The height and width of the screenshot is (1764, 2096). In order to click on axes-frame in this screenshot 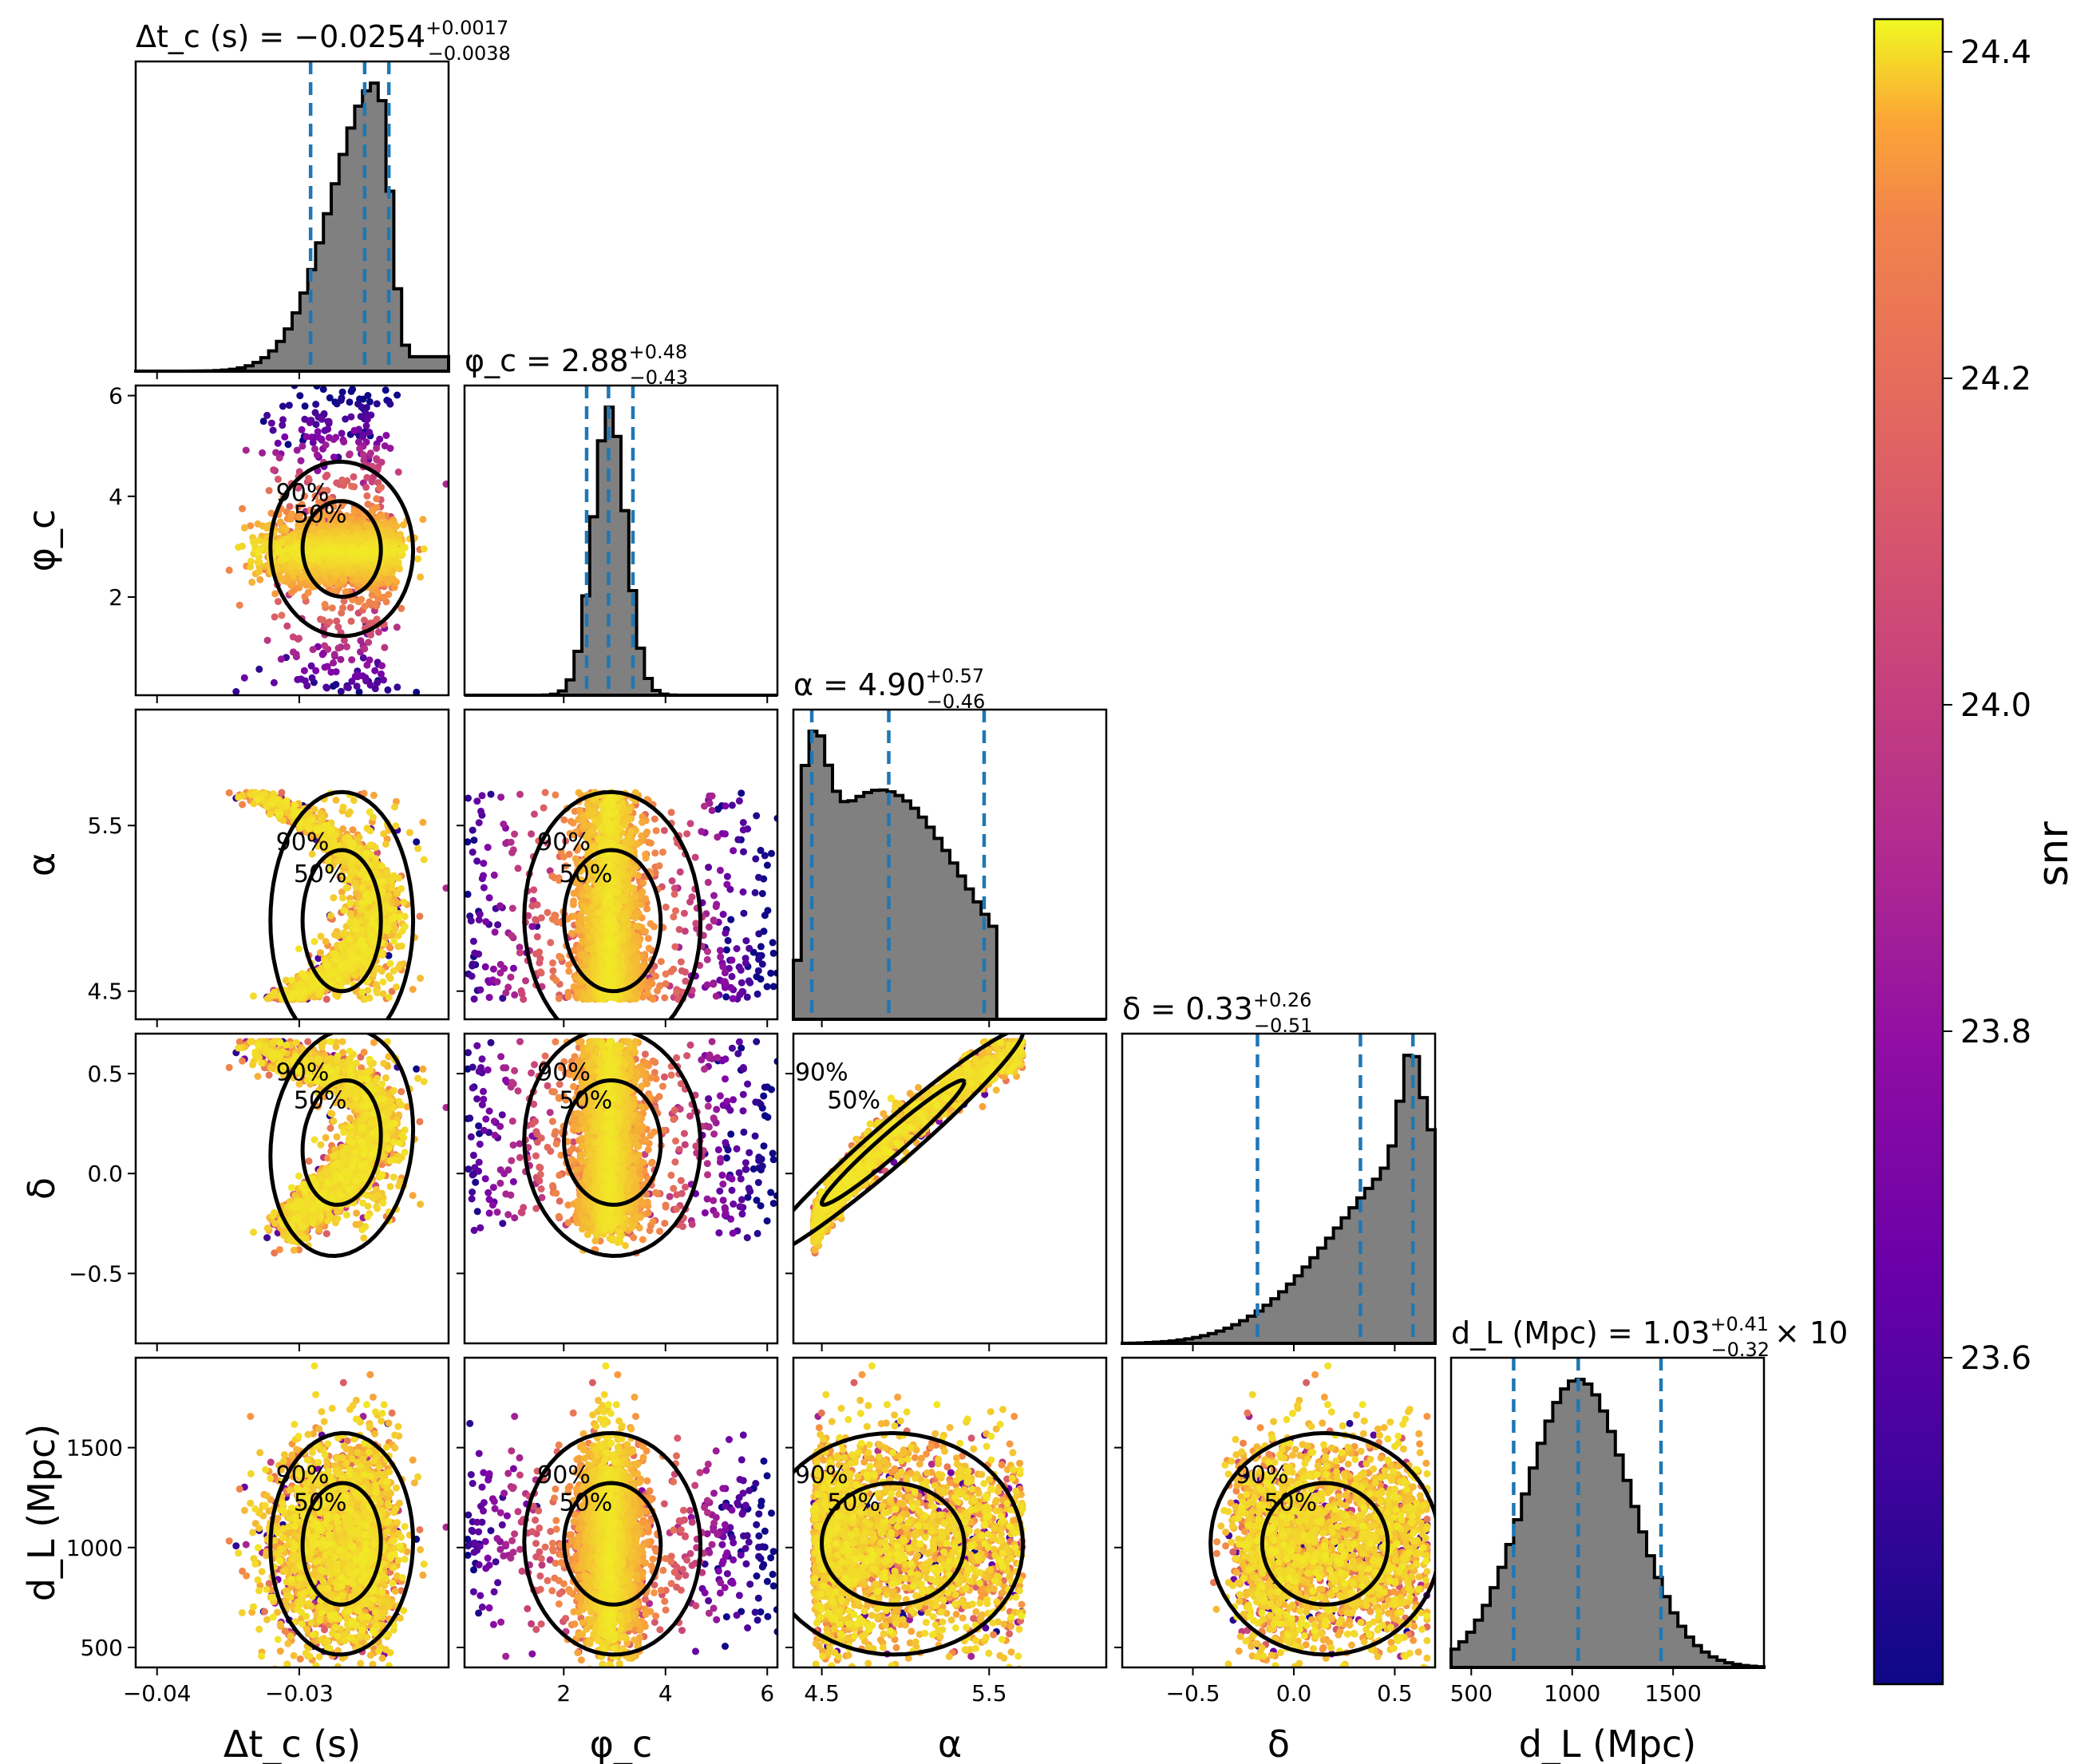, I will do `click(621, 540)`.